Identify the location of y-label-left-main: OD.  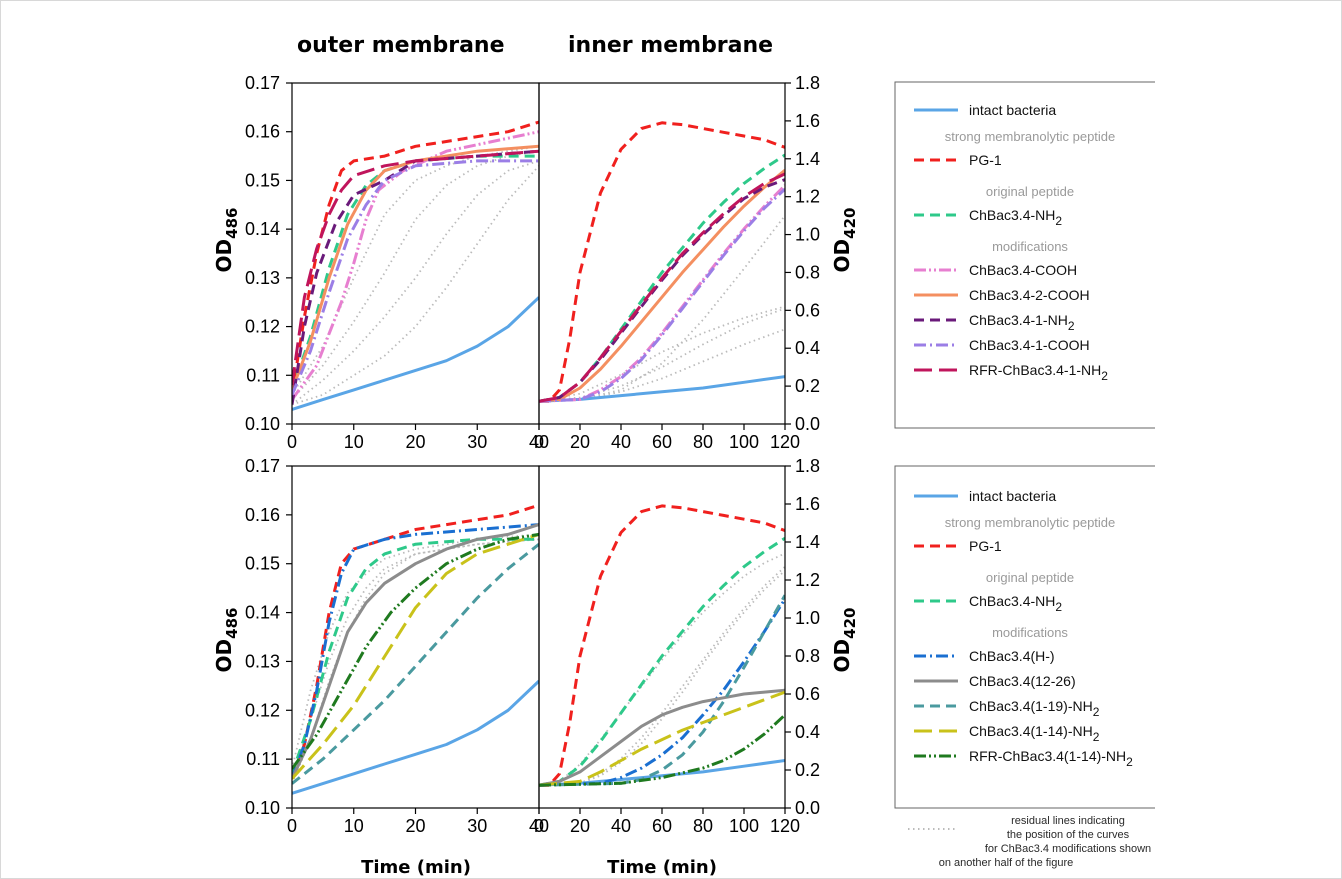
(224, 256).